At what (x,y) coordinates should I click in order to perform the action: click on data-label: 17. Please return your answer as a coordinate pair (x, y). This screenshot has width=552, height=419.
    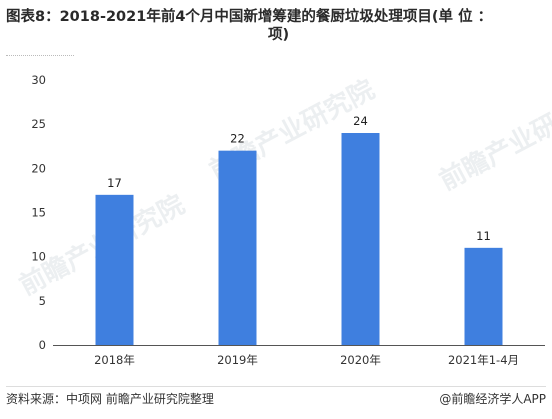
    Looking at the image, I should click on (114, 183).